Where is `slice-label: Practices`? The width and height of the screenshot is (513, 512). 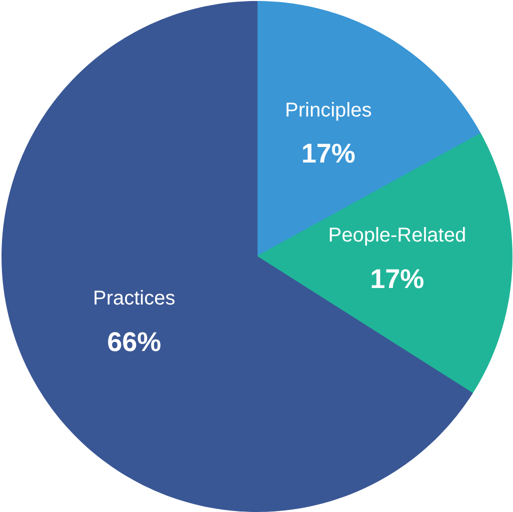 slice-label: Practices is located at coordinates (134, 299).